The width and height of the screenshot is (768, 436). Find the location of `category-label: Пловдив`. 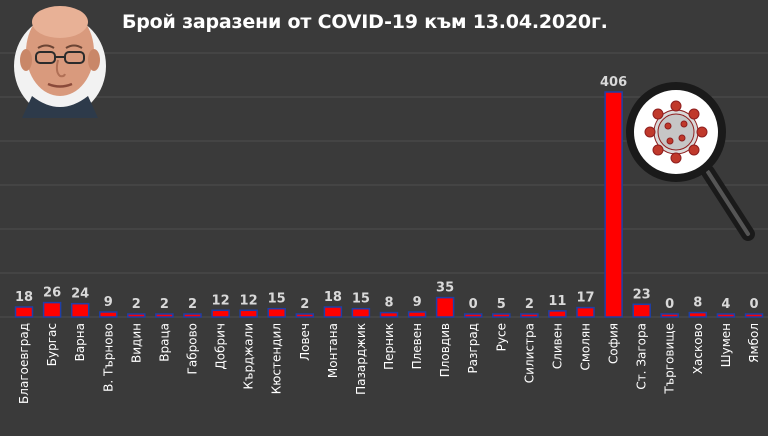

category-label: Пловдив is located at coordinates (445, 350).